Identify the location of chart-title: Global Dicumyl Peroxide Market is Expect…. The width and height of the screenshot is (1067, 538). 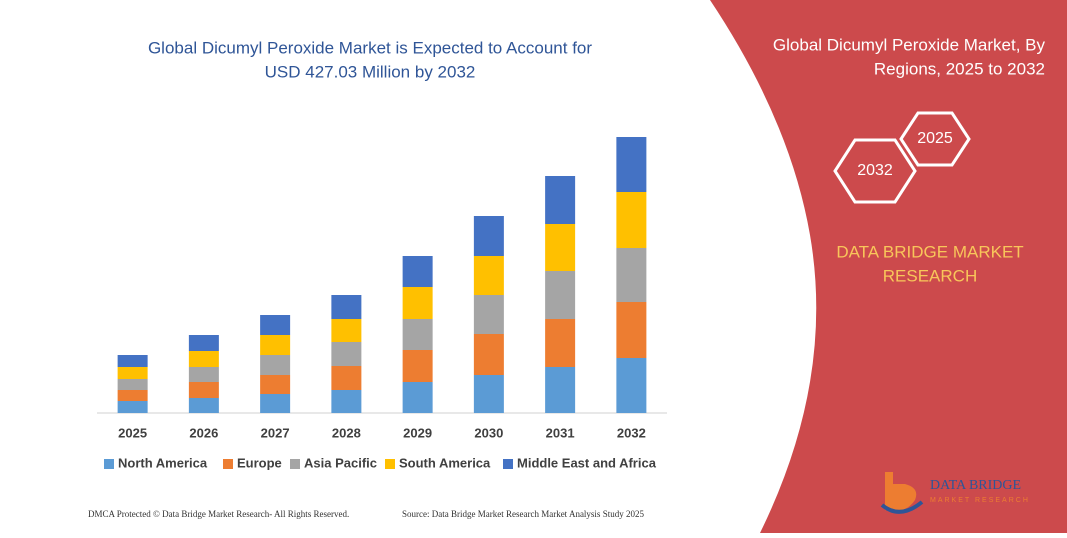
(370, 47).